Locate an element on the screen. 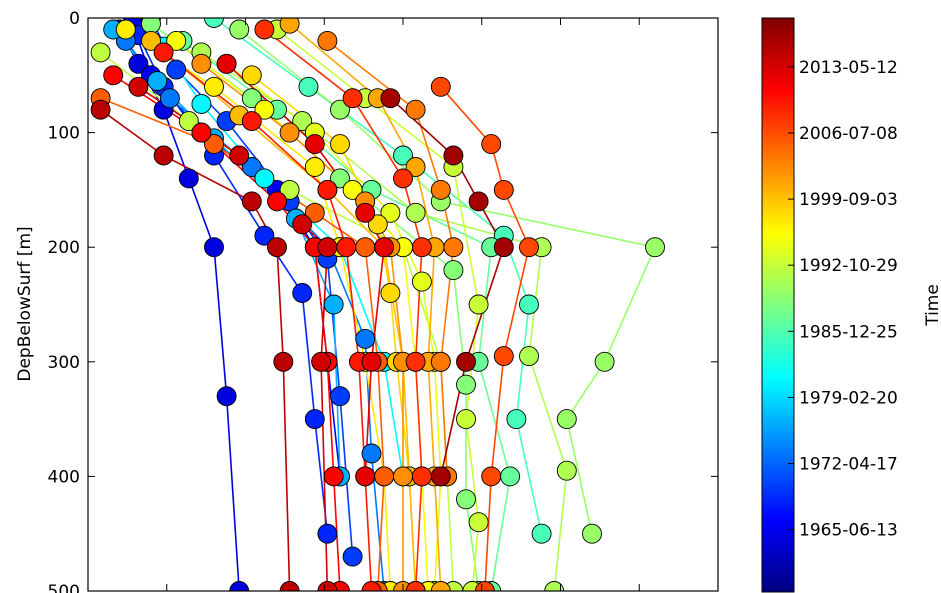 The width and height of the screenshot is (941, 593). colorbar-tick-label: 2006-07-08 is located at coordinates (848, 134).